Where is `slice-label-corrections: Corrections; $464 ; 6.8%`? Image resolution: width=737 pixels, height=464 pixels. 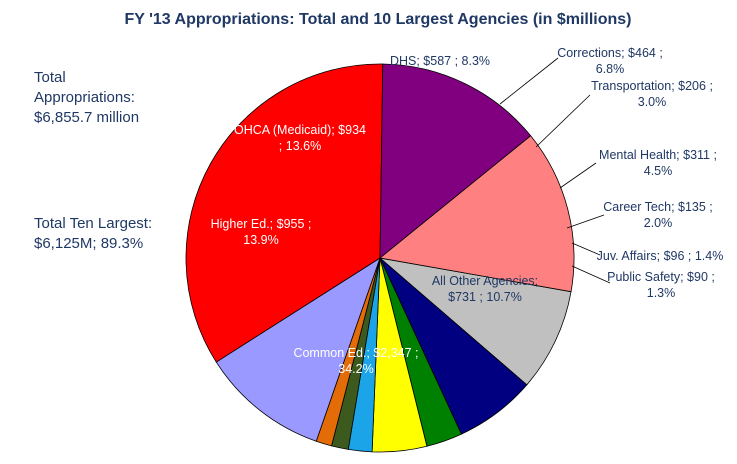 slice-label-corrections: Corrections; $464 ; 6.8% is located at coordinates (610, 61).